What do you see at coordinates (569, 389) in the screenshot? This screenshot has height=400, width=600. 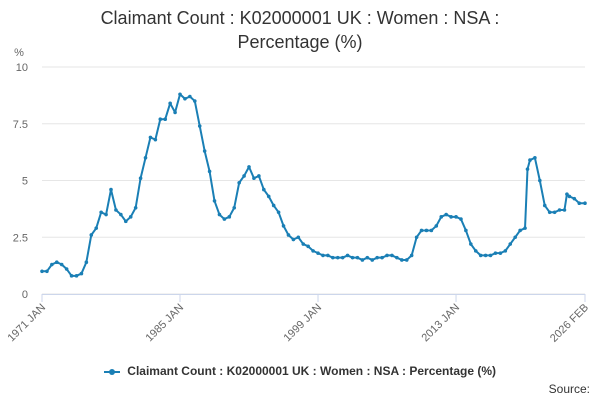 I see `credits: Source:` at bounding box center [569, 389].